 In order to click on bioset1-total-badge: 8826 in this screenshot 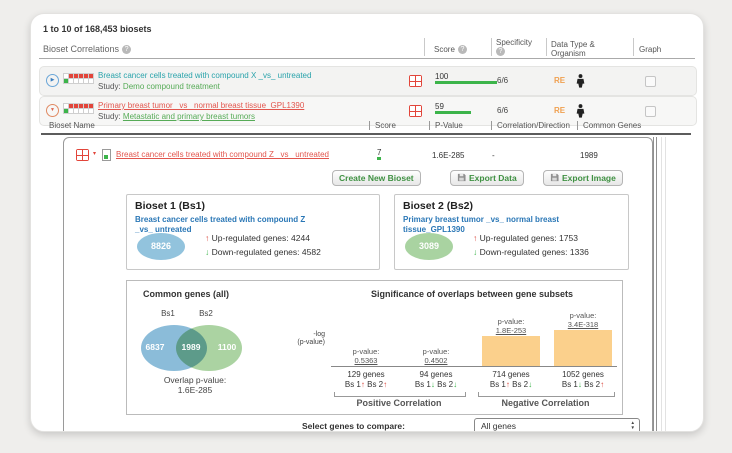, I will do `click(161, 246)`.